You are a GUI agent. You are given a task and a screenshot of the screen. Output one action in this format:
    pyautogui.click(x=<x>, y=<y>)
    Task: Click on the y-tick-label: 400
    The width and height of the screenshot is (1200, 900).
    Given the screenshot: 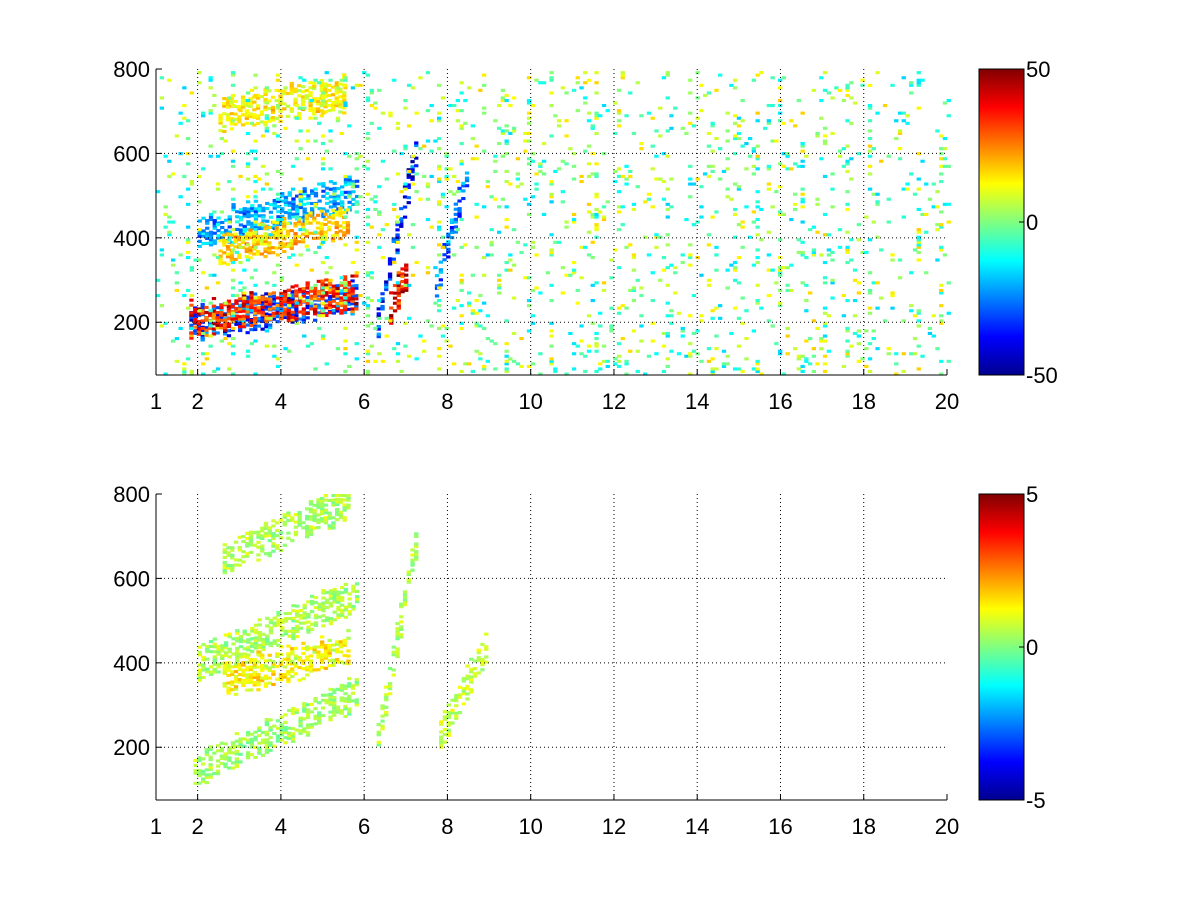 What is the action you would take?
    pyautogui.click(x=131, y=238)
    